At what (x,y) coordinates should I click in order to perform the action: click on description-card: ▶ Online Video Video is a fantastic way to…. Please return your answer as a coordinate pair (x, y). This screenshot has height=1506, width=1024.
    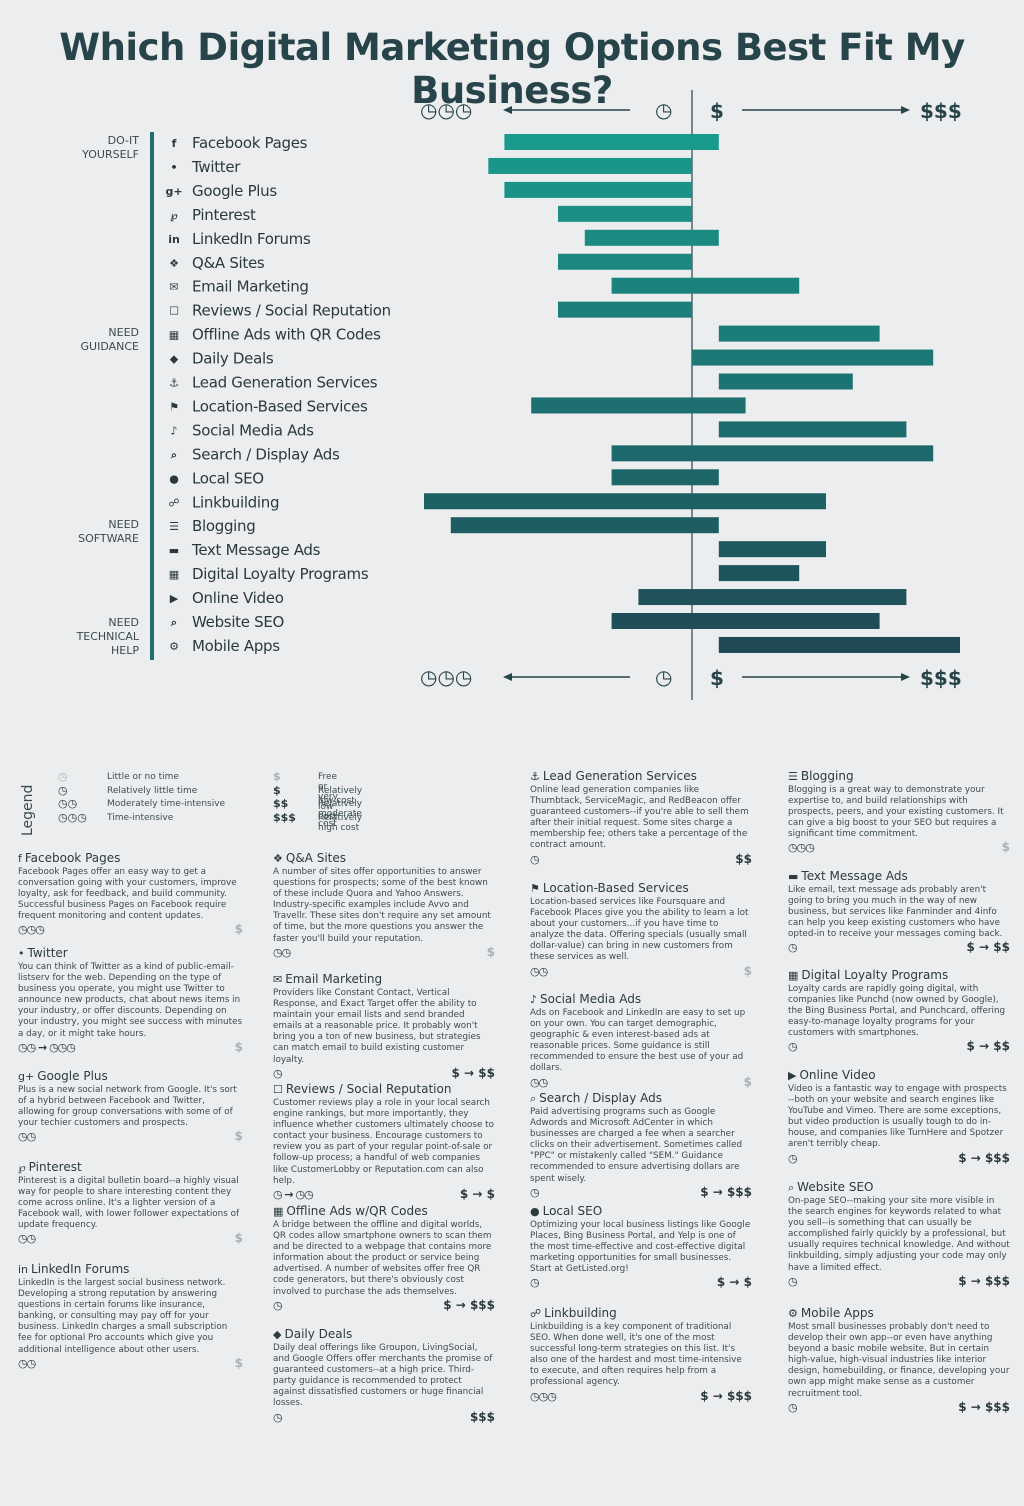
    Looking at the image, I should click on (899, 1117).